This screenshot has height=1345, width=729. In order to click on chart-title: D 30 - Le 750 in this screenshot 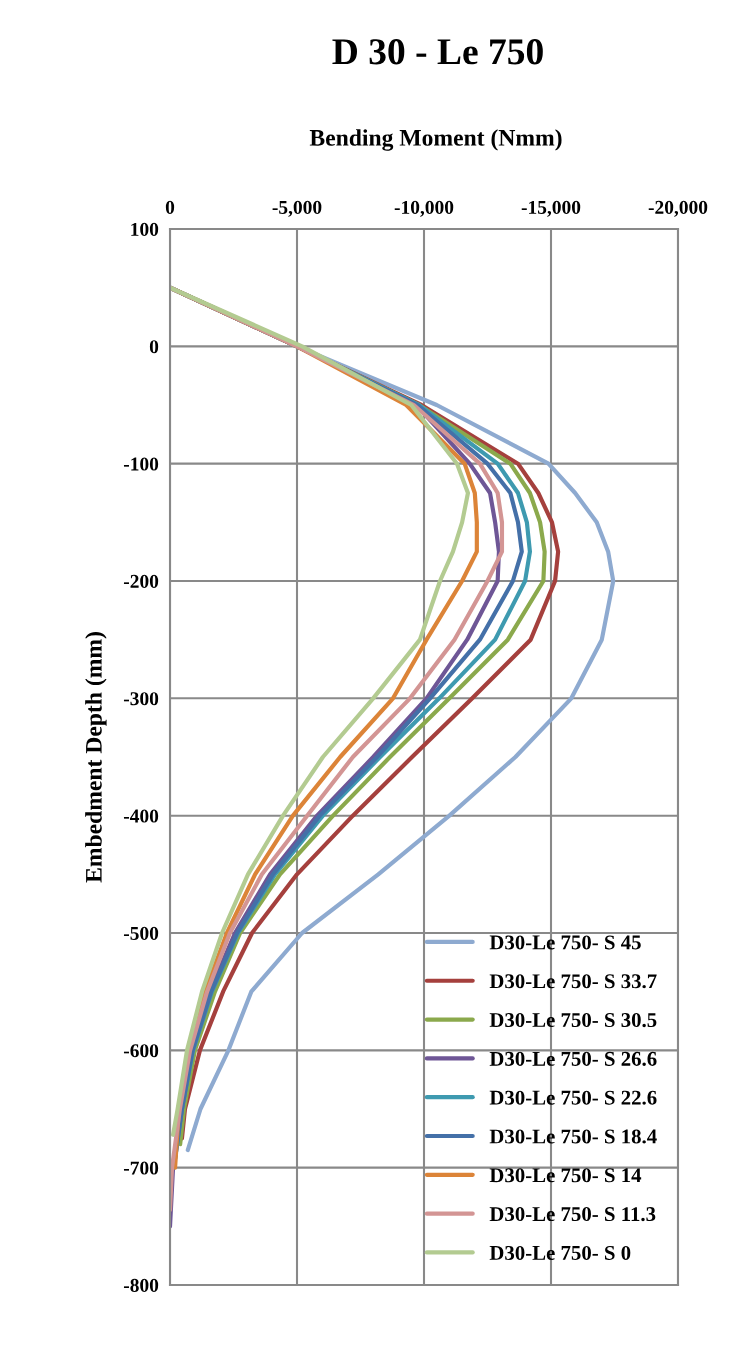, I will do `click(437, 52)`.